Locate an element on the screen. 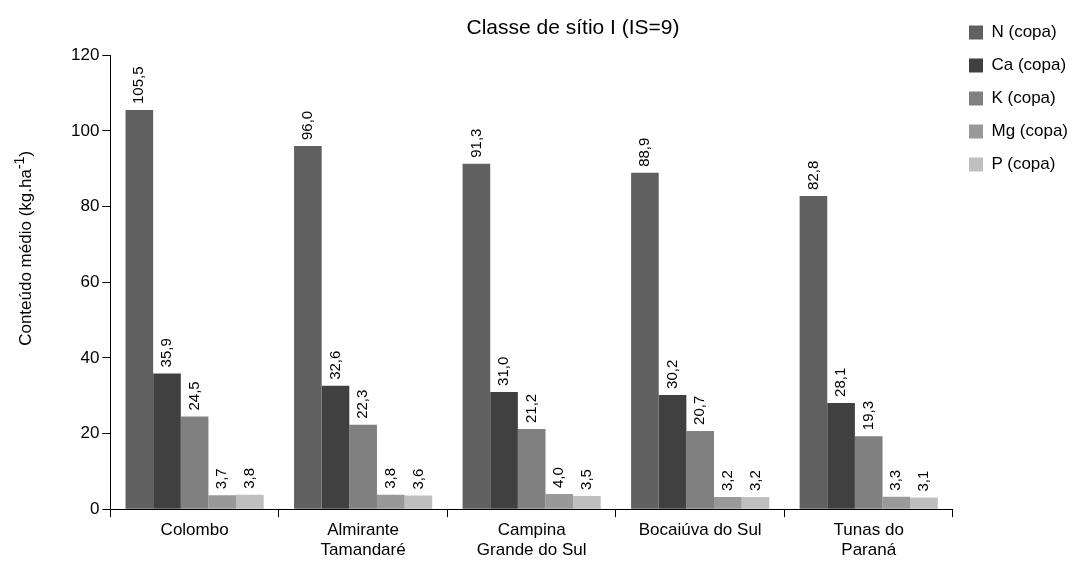 The image size is (1088, 573). data-label: 3,3 is located at coordinates (895, 480).